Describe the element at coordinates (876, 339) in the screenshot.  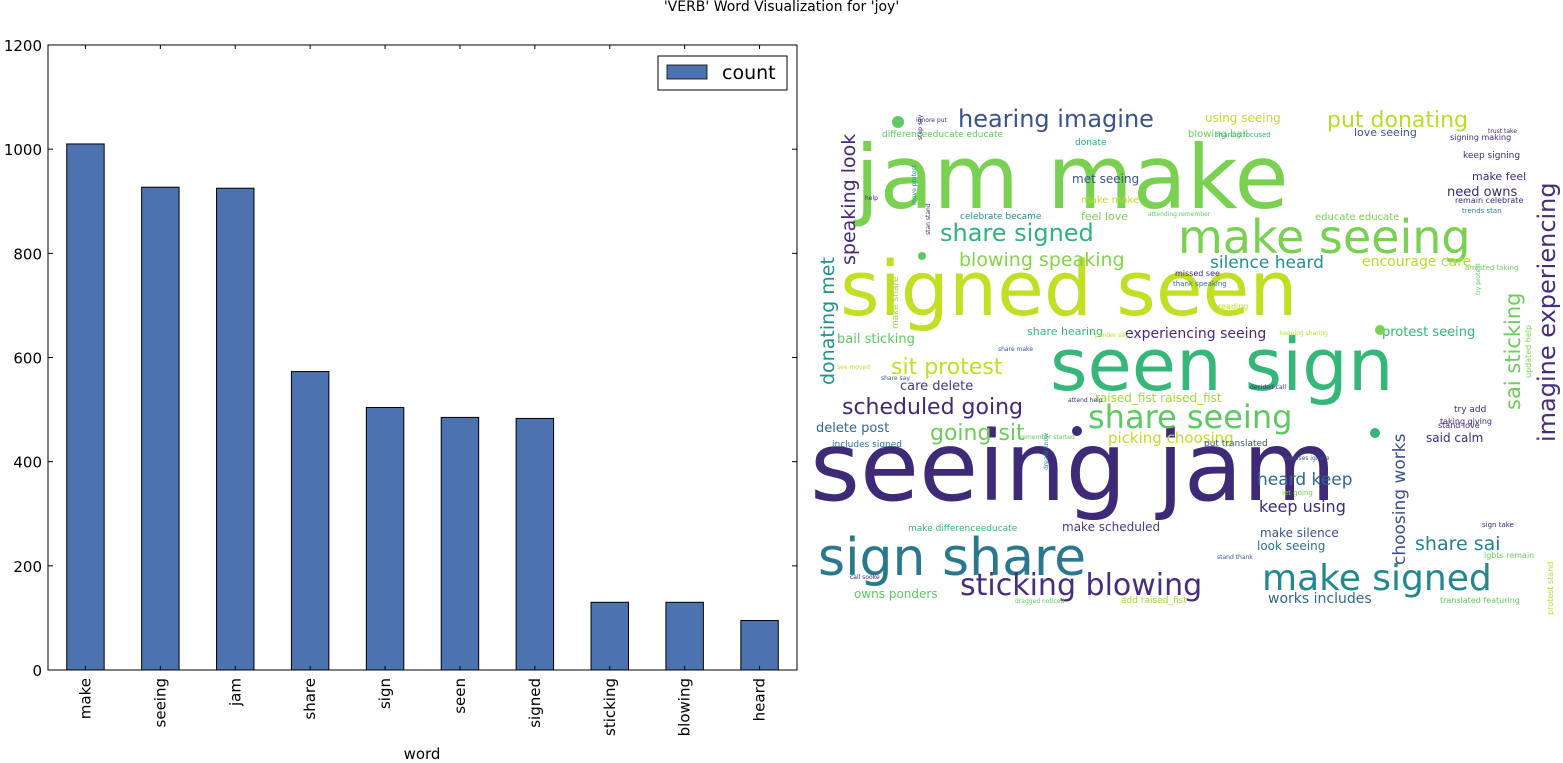
I see `cloud-word: bail sticking` at that location.